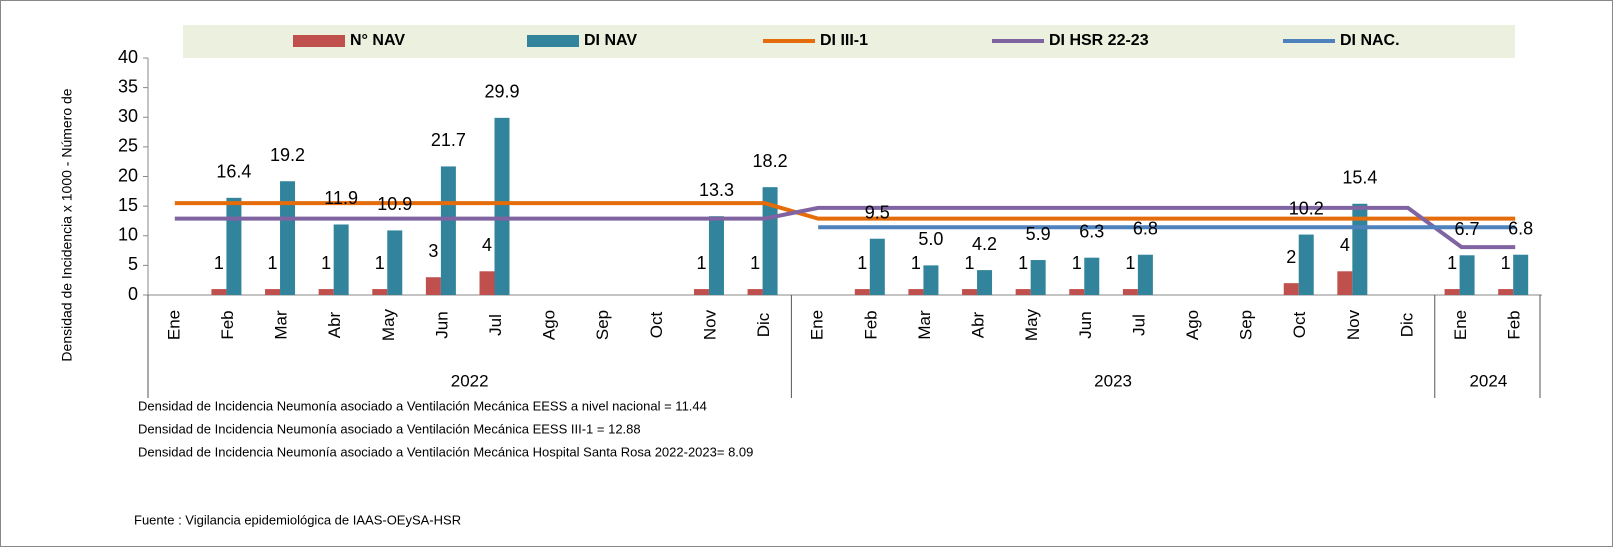 The image size is (1613, 547). I want to click on data-label: 16.4, so click(233, 172).